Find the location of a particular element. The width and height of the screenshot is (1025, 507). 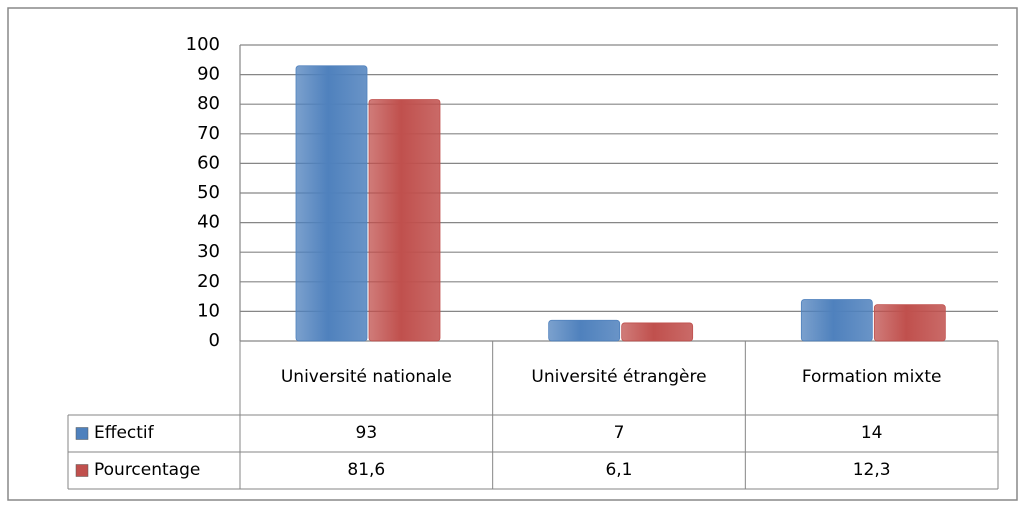

y-tick-label: 0 is located at coordinates (214, 340).